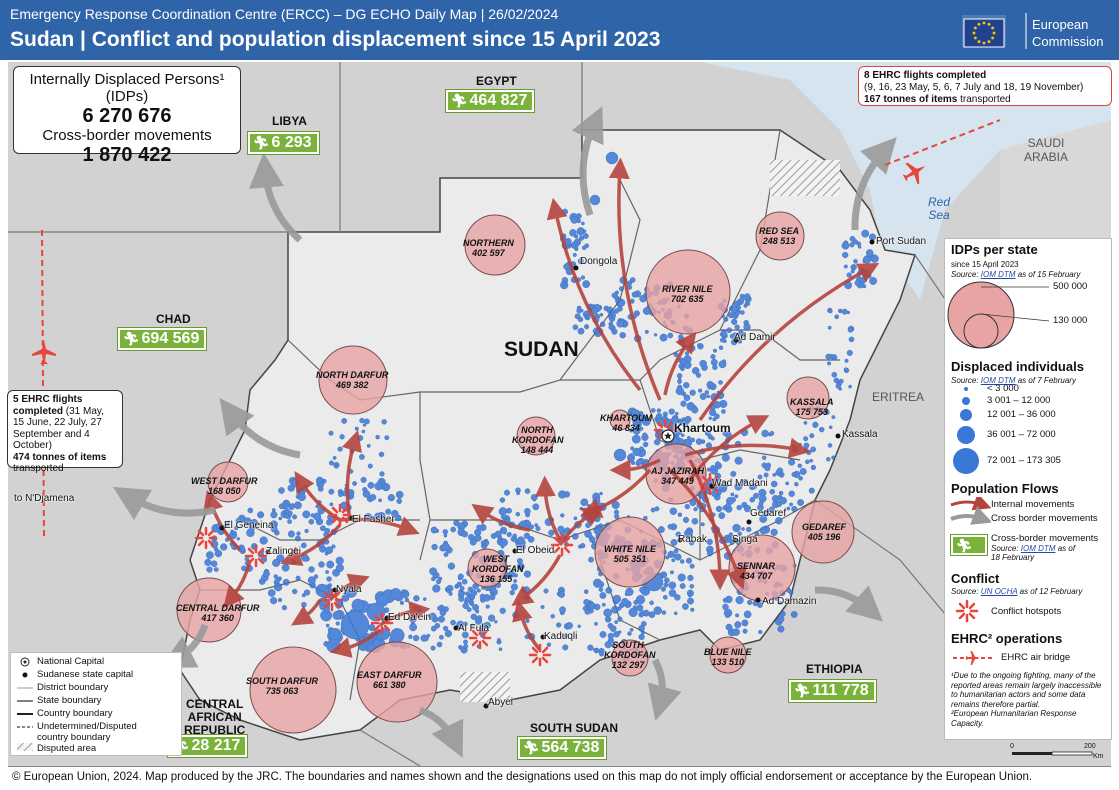 The height and width of the screenshot is (790, 1119). I want to click on legend-undetermined-boundary-2: country boundary, so click(74, 737).